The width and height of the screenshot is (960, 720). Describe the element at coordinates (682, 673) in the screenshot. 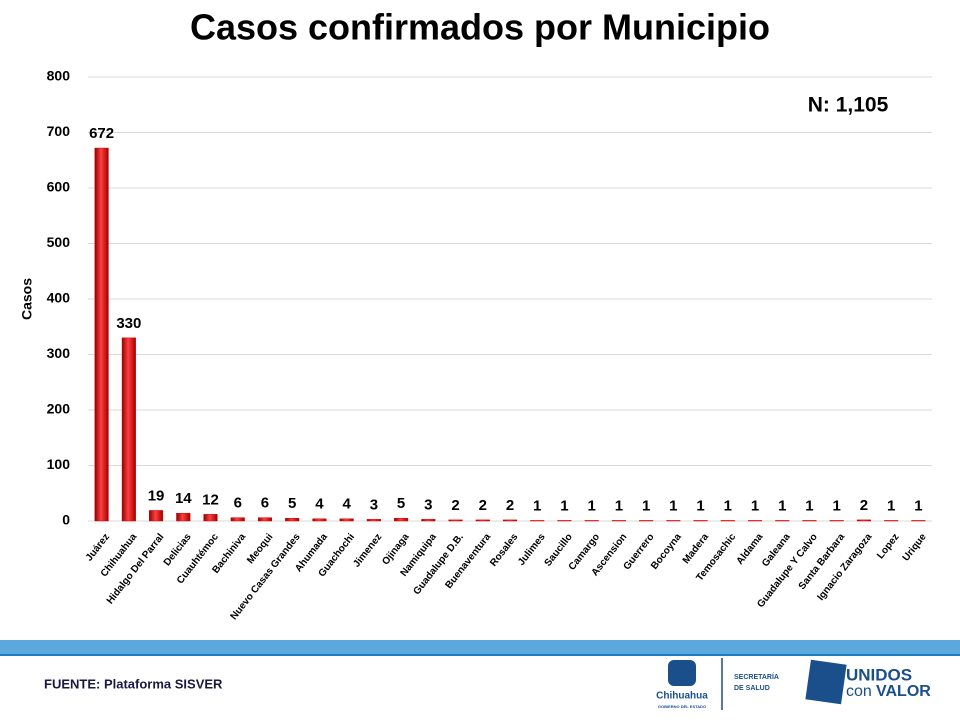

I see `logo-icon` at that location.